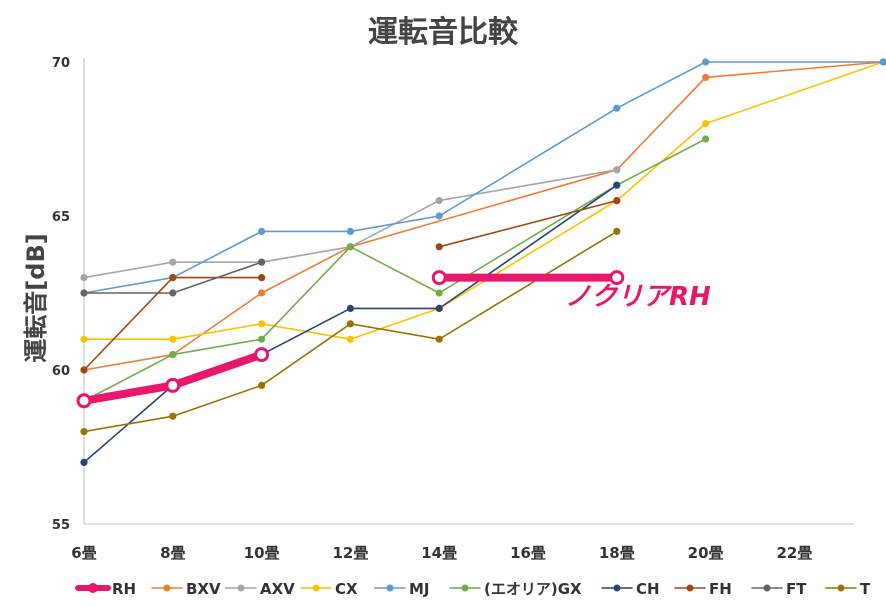 The height and width of the screenshot is (607, 886). Describe the element at coordinates (277, 589) in the screenshot. I see `legend-label: AXV` at that location.